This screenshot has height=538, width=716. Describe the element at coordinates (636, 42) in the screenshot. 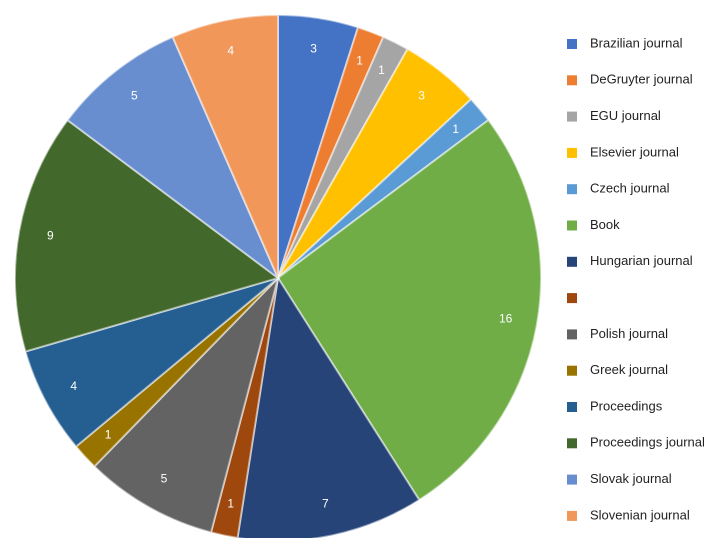

I see `legend-label: Brazilian journal` at that location.